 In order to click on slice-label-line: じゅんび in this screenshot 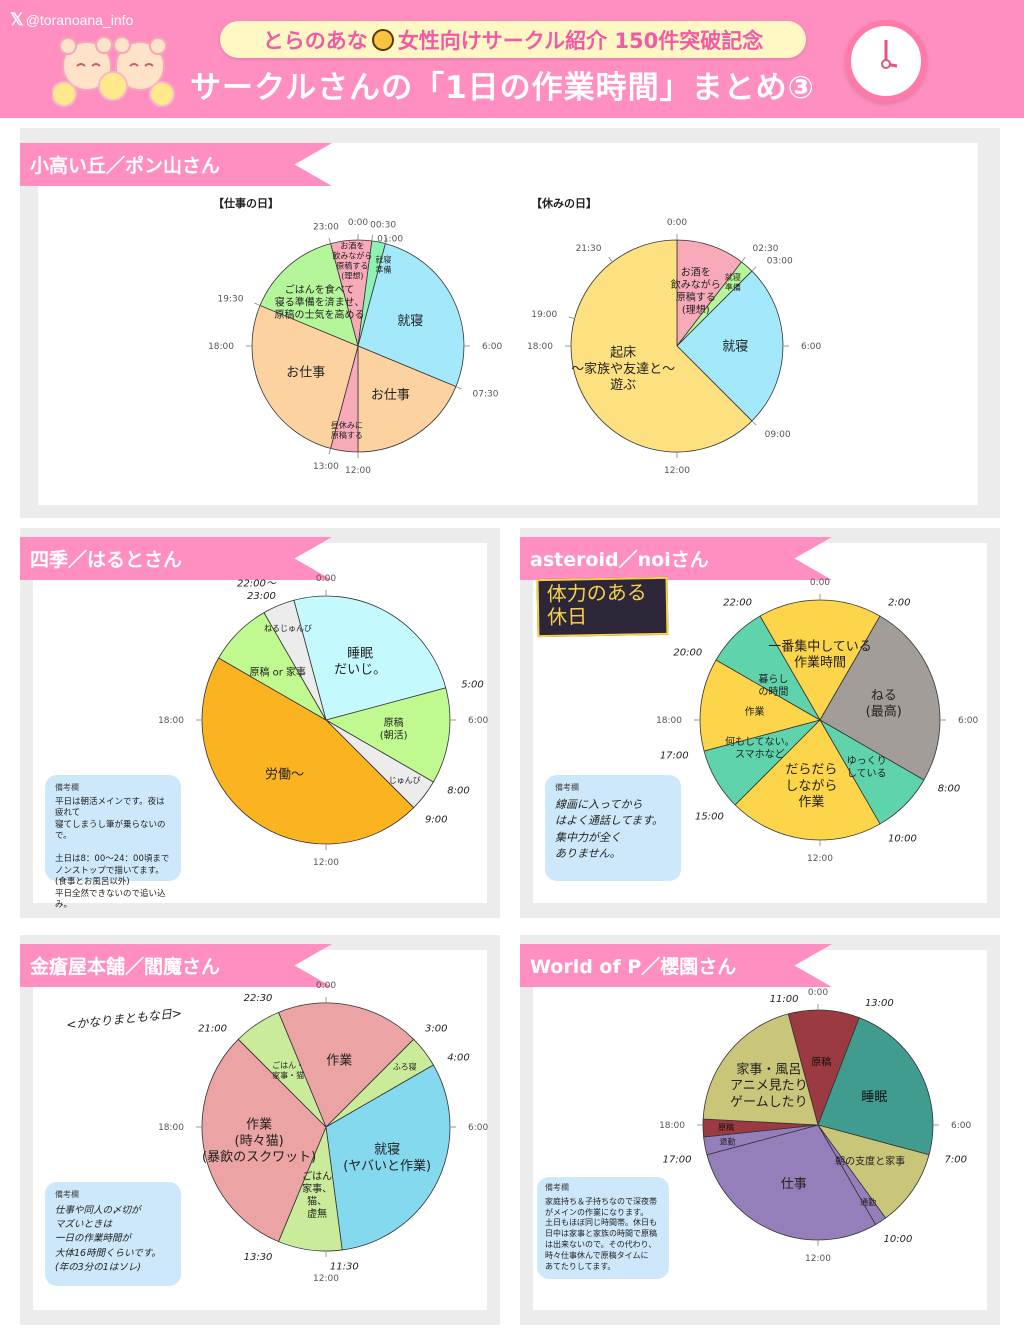, I will do `click(405, 780)`.